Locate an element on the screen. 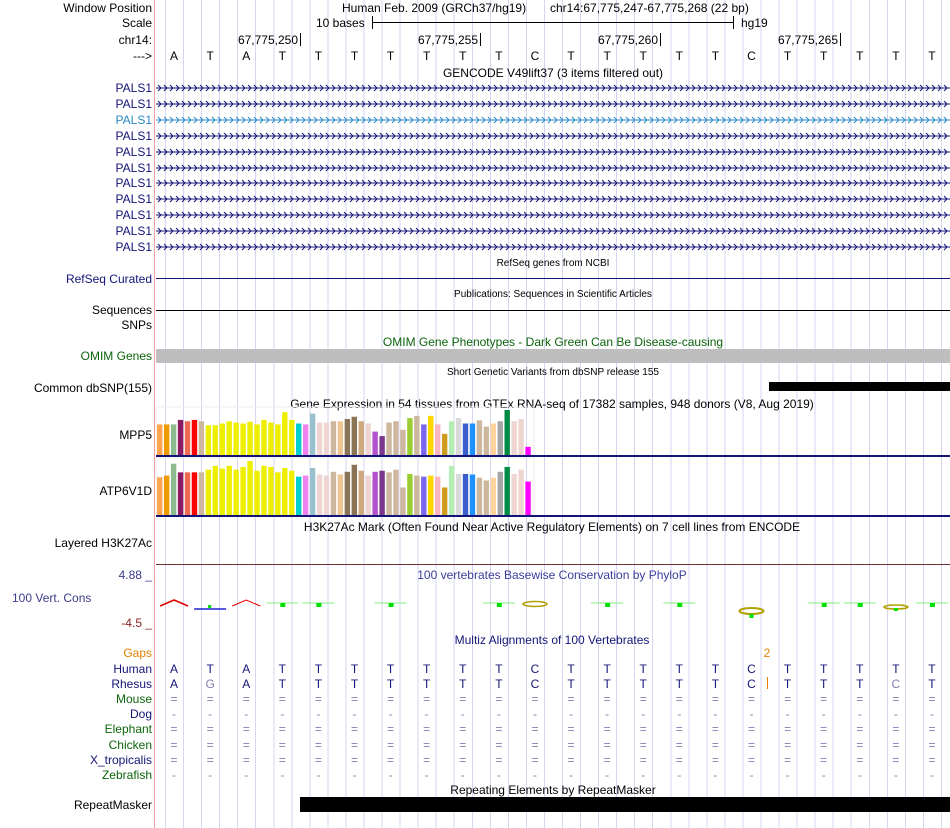 Image resolution: width=950 pixels, height=828 pixels. species-label: Human is located at coordinates (132, 669).